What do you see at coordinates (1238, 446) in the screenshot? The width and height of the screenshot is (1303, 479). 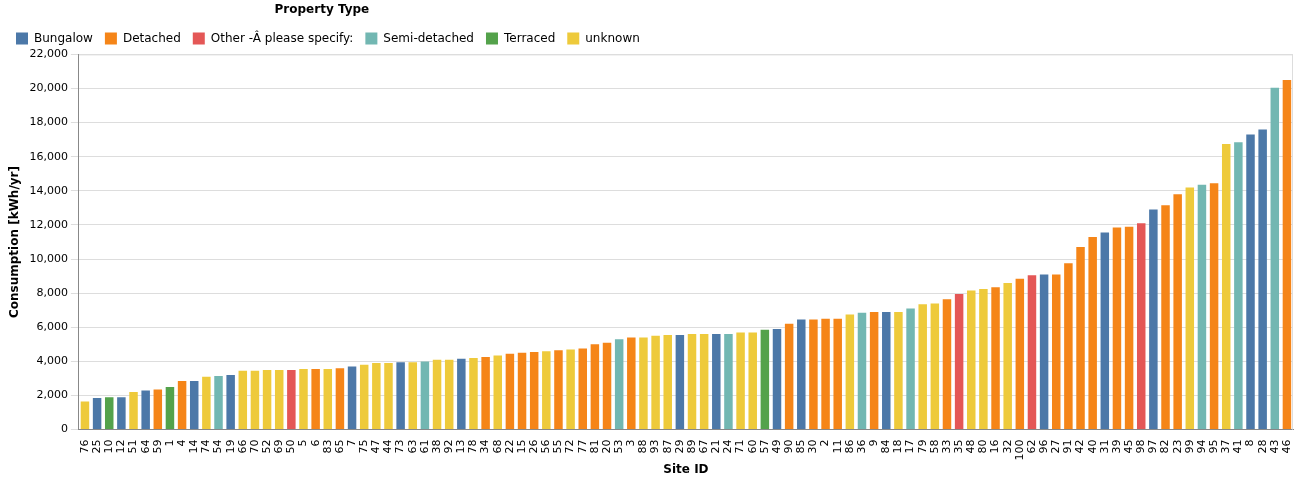 I see `x-tick-label: 41` at bounding box center [1238, 446].